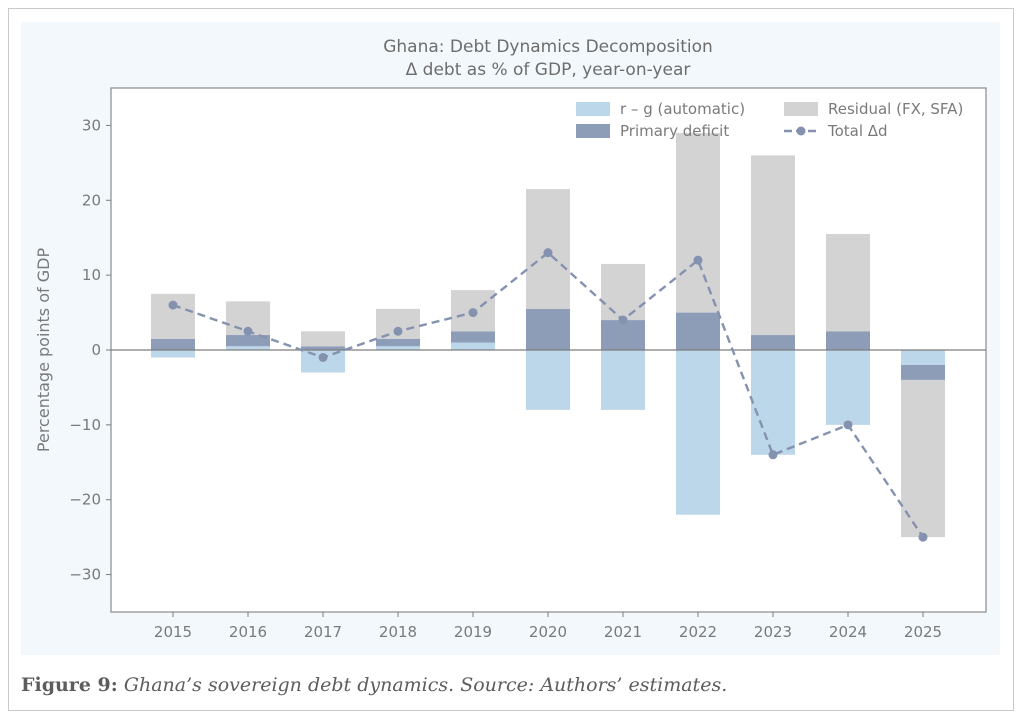 The height and width of the screenshot is (721, 1024). I want to click on bar-residual-2022, so click(698, 222).